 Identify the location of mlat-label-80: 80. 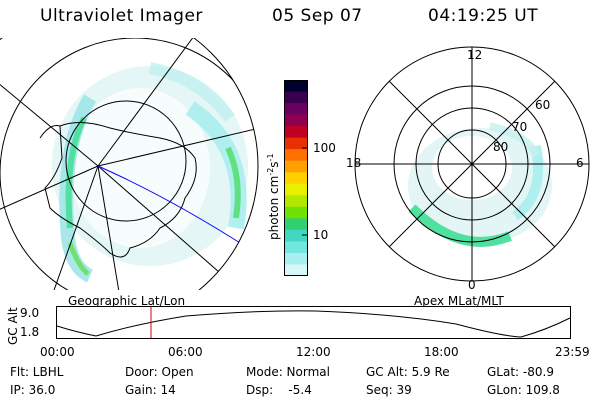
(501, 147).